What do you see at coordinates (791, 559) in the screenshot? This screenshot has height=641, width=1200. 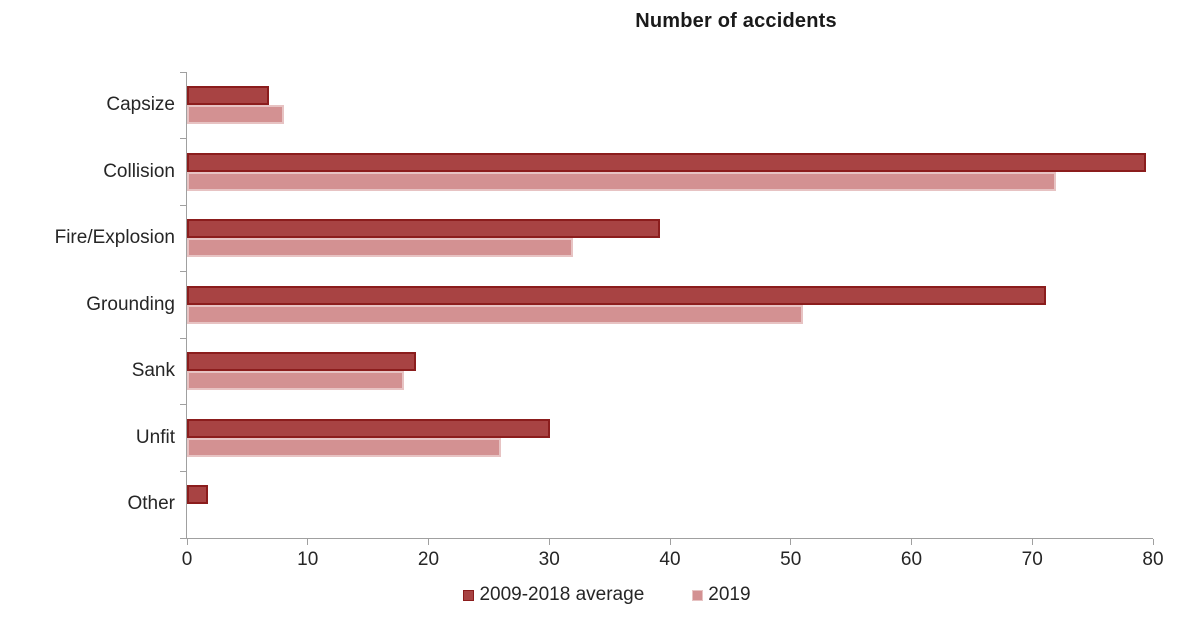 I see `x-tick-label: 50` at bounding box center [791, 559].